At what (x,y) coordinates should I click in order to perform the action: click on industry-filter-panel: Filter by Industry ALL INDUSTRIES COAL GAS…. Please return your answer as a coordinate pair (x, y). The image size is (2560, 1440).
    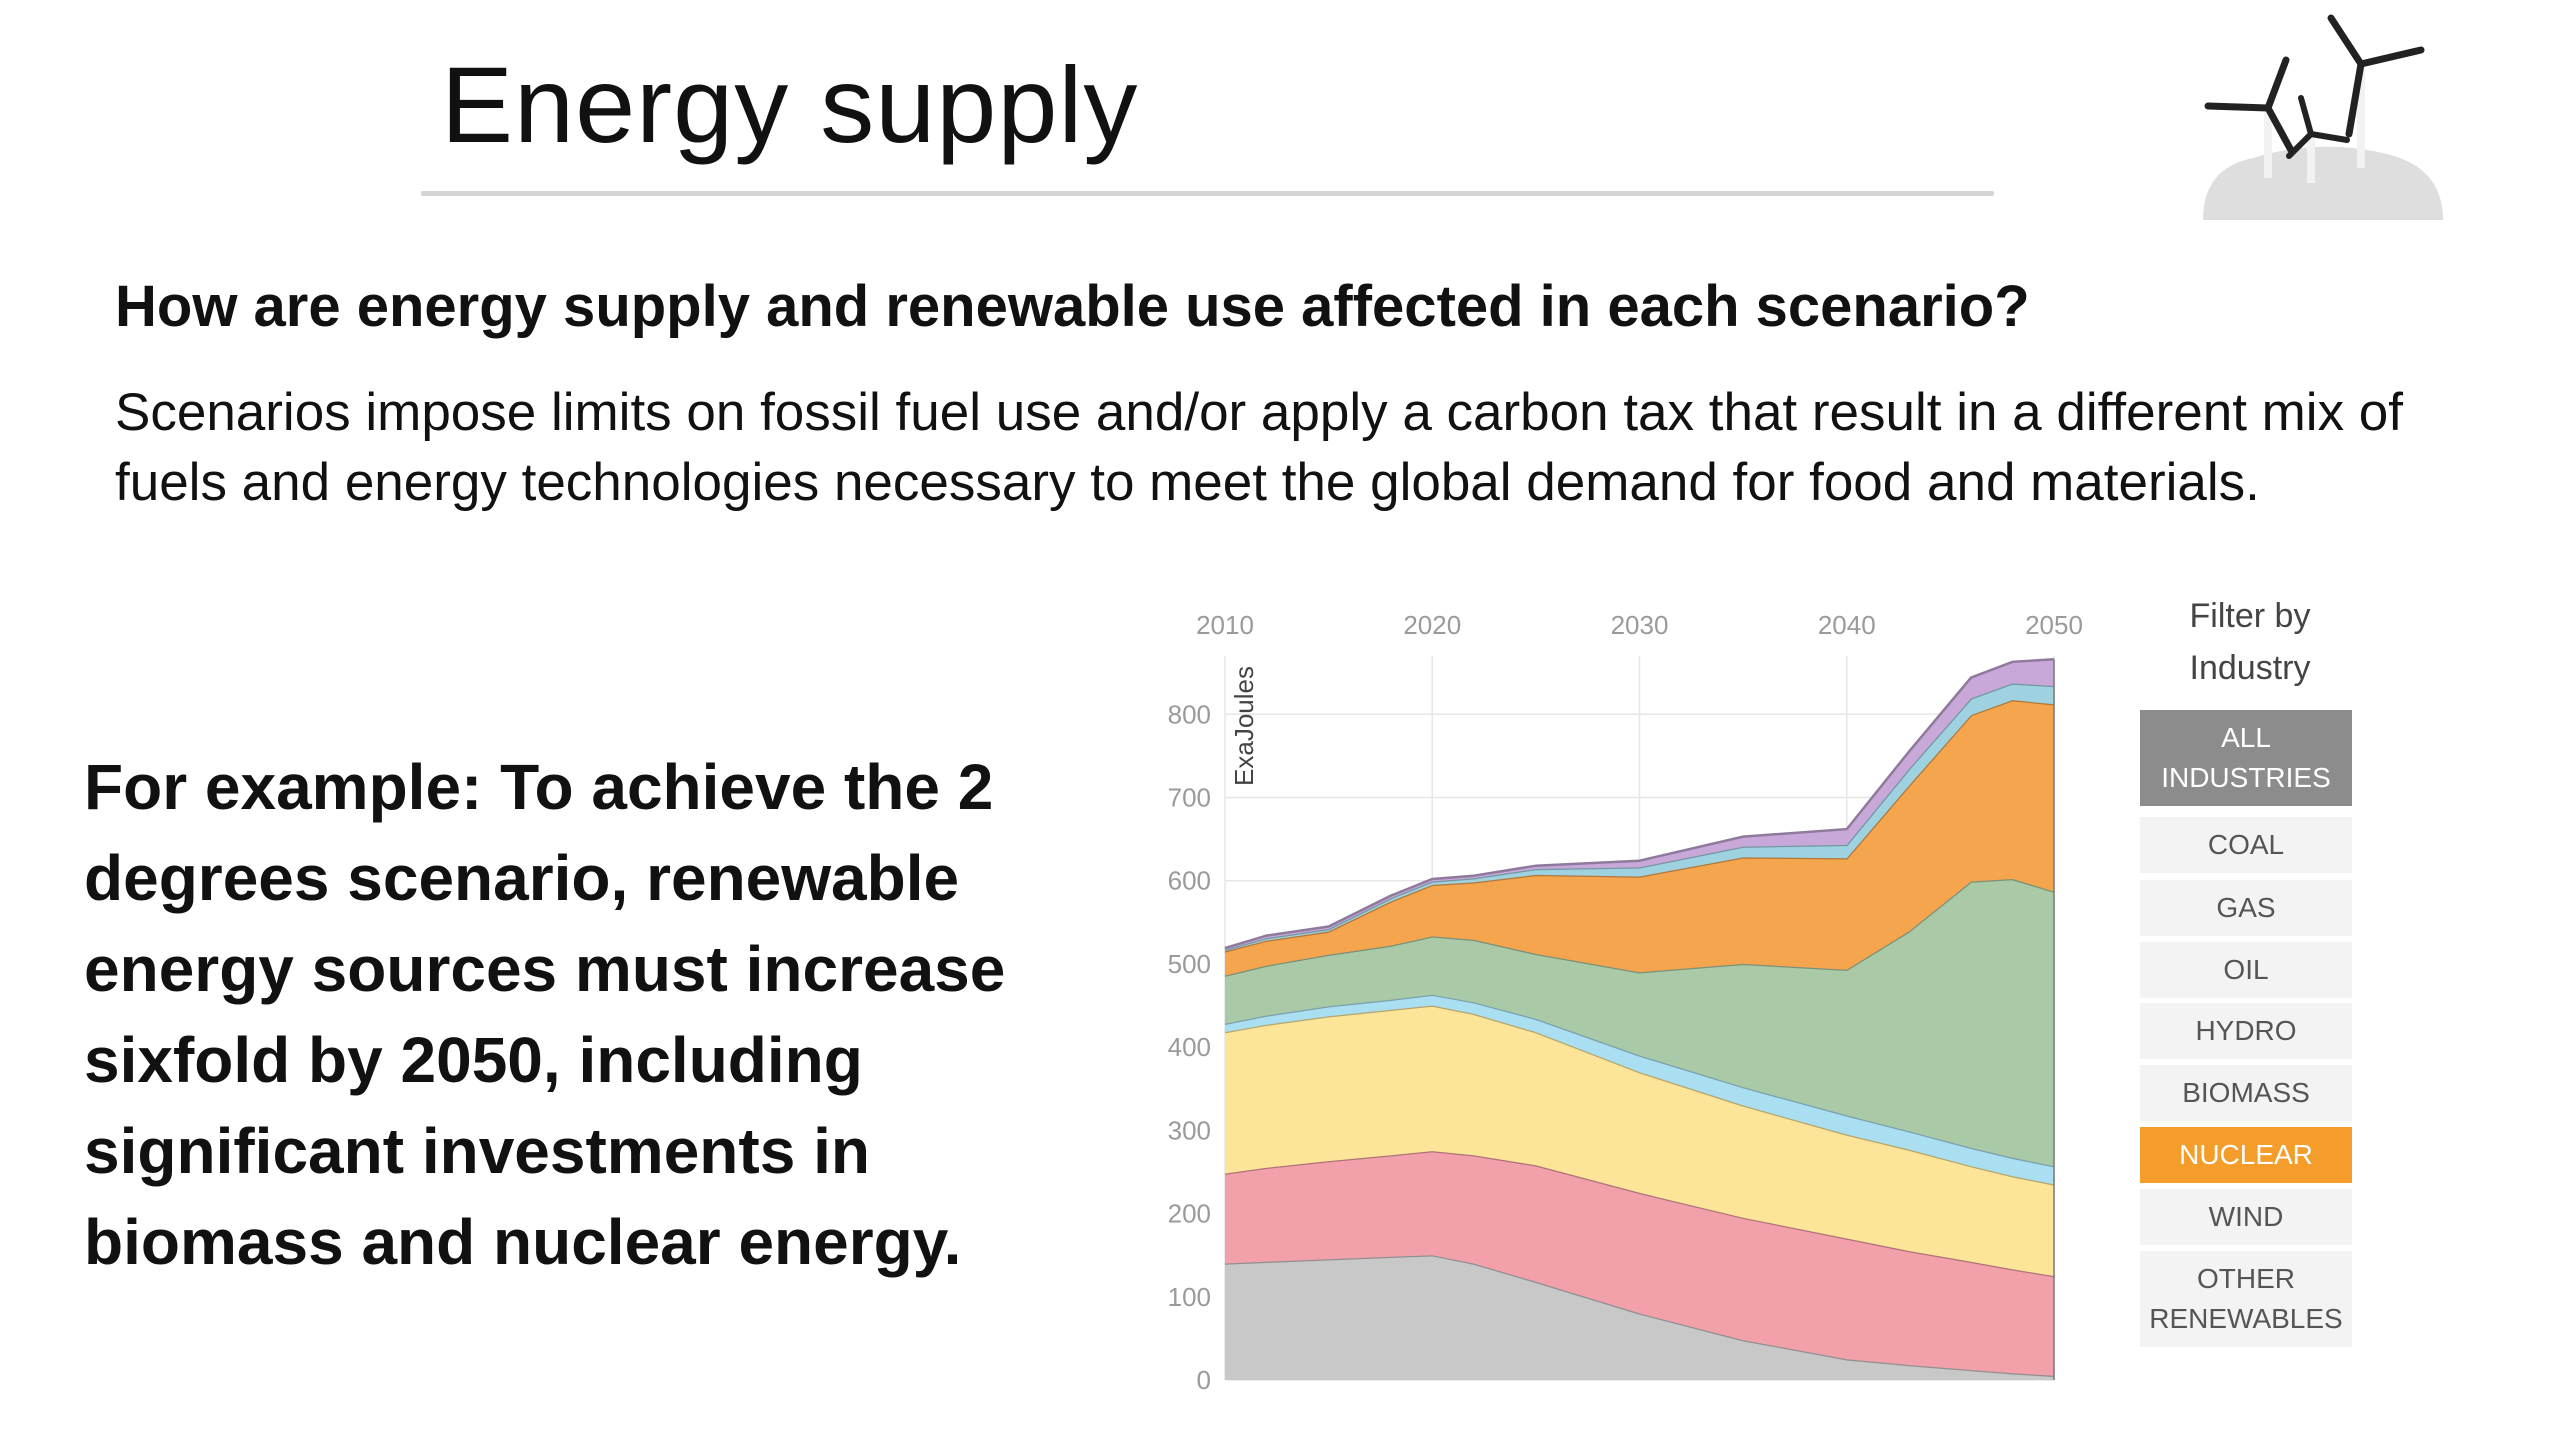
    Looking at the image, I should click on (2250, 970).